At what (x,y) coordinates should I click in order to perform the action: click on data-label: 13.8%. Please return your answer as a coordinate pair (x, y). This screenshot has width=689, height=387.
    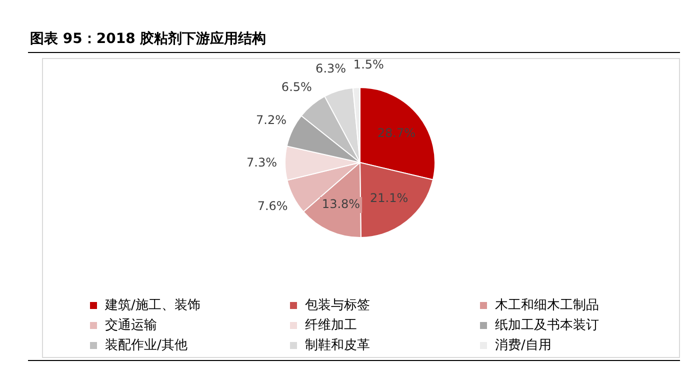
    Looking at the image, I should click on (341, 204).